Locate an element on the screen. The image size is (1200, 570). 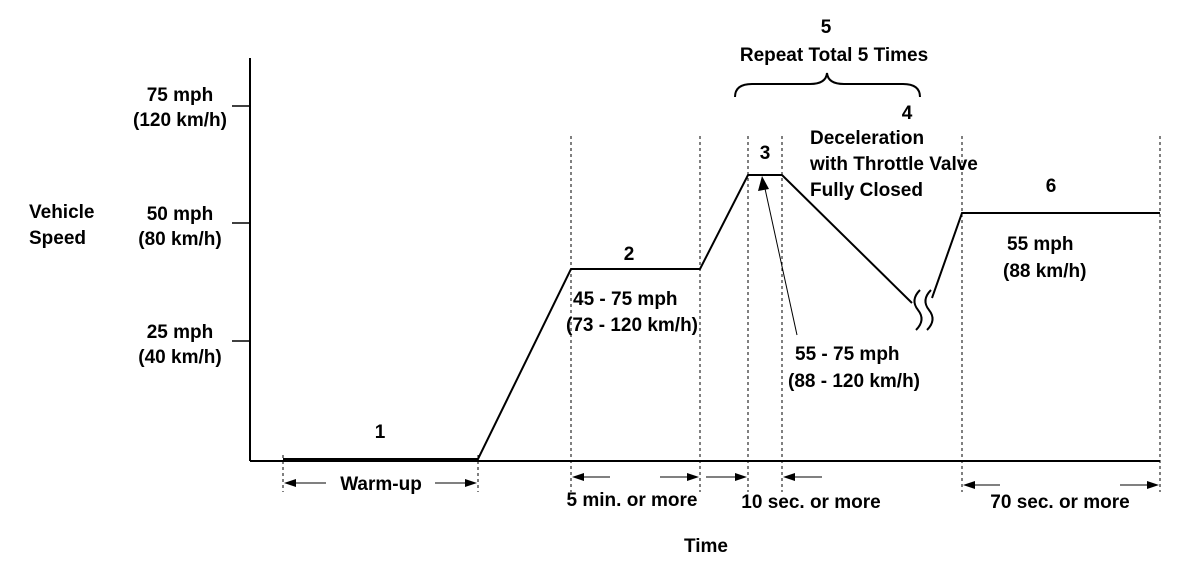
repeat-brace is located at coordinates (827, 85).